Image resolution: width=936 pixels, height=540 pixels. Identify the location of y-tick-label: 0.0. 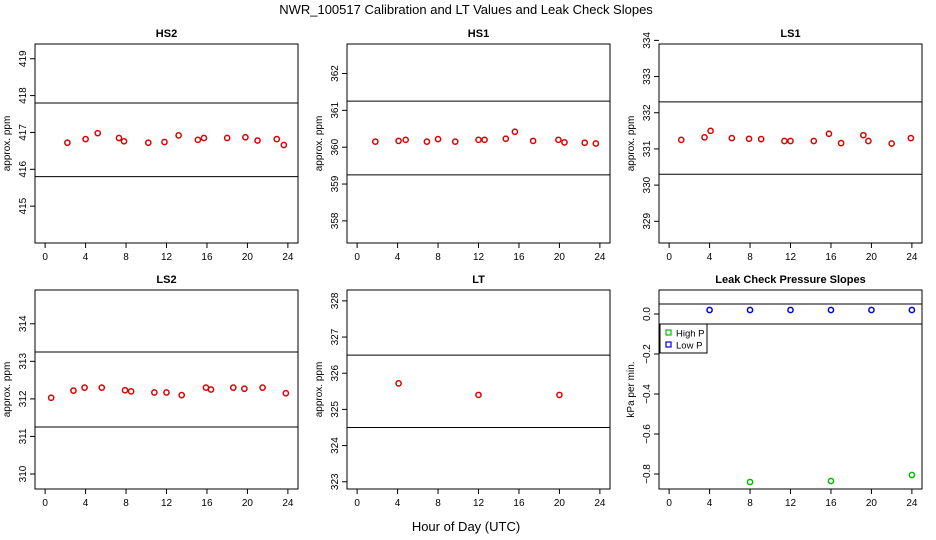
(647, 314).